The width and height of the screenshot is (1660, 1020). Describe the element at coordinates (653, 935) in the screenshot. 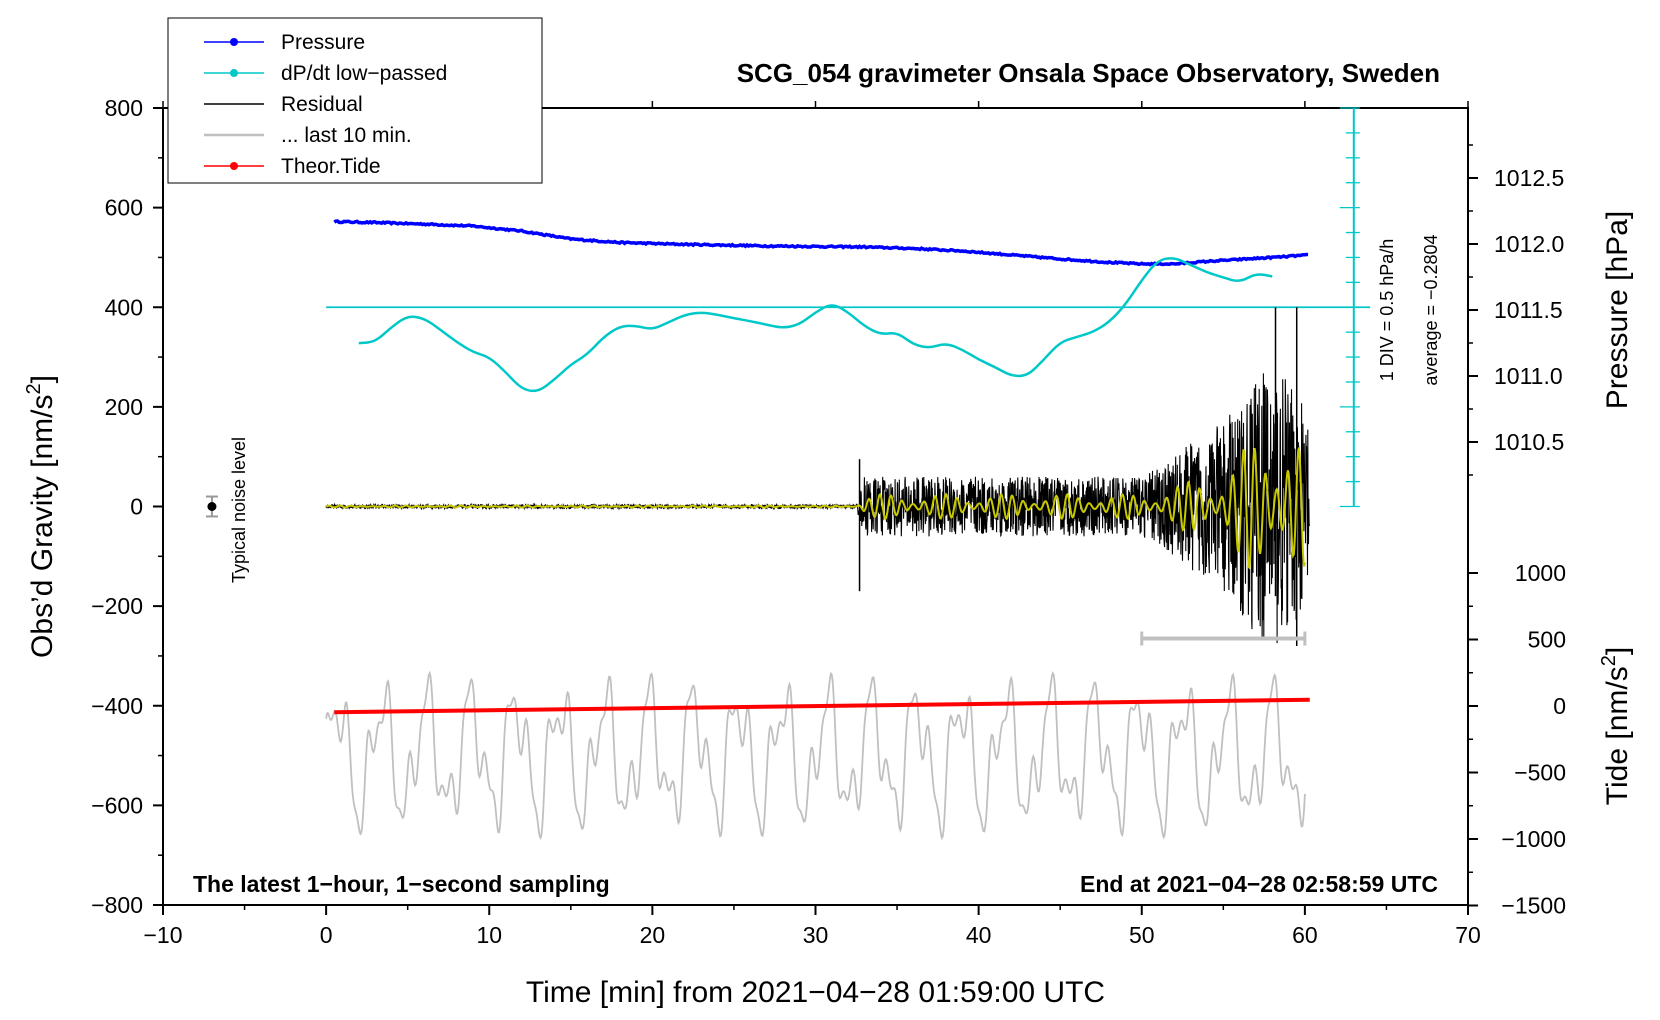

I see `x-tick-label: 20` at that location.